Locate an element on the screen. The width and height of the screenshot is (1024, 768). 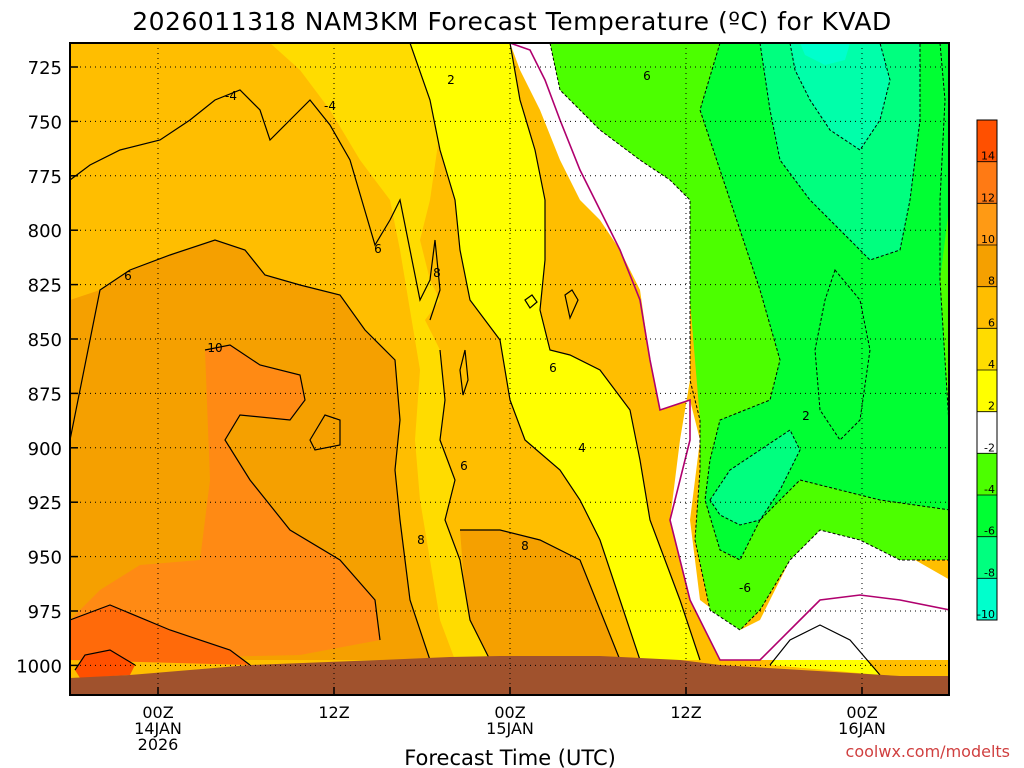
colorbar-label: 4 is located at coordinates (991, 364).